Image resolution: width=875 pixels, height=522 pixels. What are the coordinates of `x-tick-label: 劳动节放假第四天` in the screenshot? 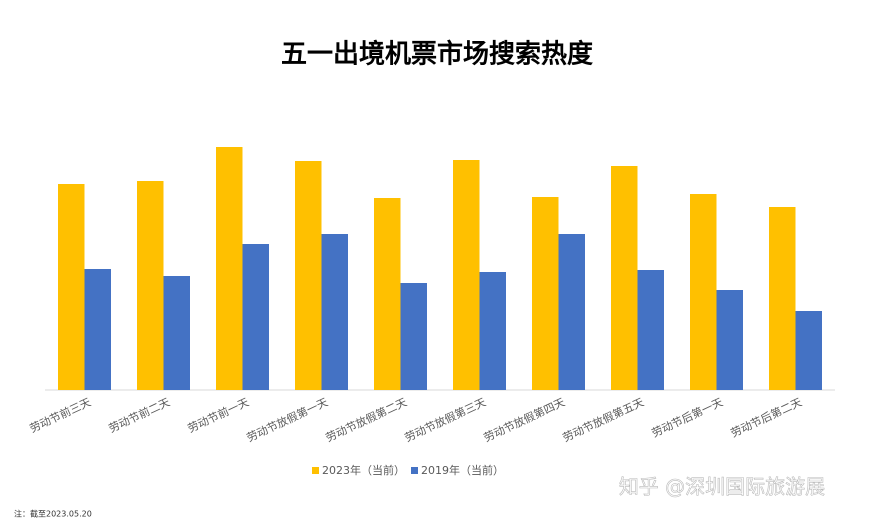 It's located at (524, 420).